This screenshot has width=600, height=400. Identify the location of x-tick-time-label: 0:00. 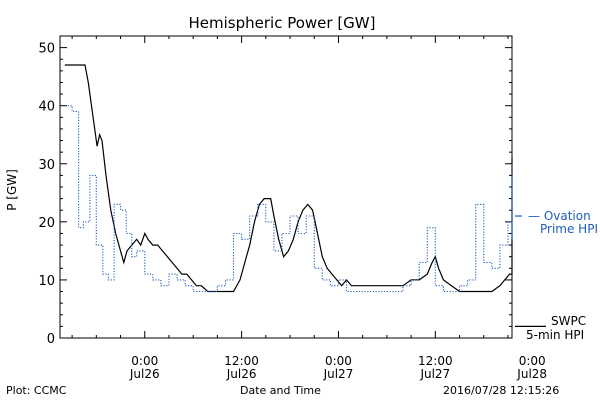
(532, 361).